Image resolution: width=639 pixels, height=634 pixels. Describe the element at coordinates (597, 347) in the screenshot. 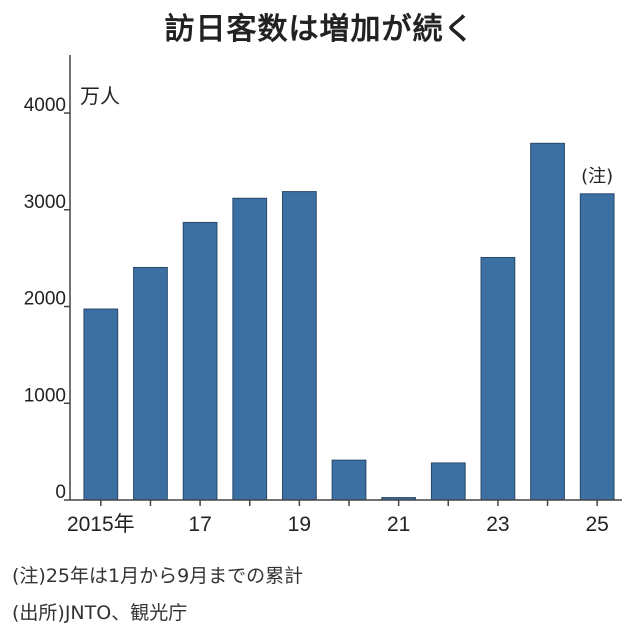

I see `bar-2025` at that location.